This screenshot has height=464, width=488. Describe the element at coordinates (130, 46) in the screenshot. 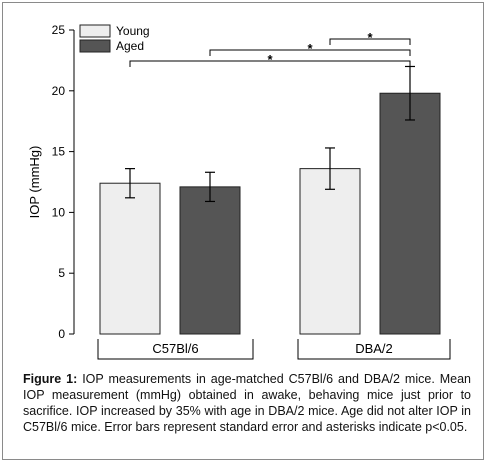

I see `legend-label-aged: Aged` at that location.